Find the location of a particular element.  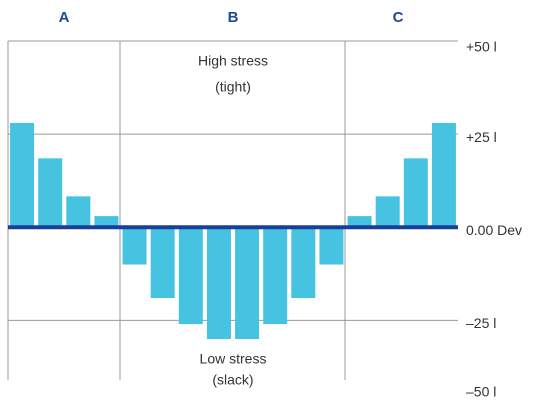

annotation: (slack) is located at coordinates (232, 380).